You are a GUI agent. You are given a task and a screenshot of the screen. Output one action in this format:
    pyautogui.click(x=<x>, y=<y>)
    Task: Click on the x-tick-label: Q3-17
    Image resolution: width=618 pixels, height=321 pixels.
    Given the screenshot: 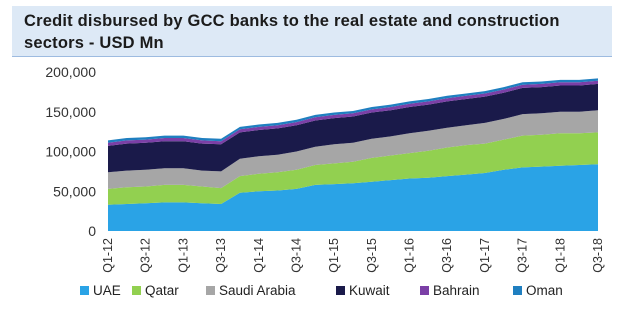 What is the action you would take?
    pyautogui.click(x=523, y=255)
    